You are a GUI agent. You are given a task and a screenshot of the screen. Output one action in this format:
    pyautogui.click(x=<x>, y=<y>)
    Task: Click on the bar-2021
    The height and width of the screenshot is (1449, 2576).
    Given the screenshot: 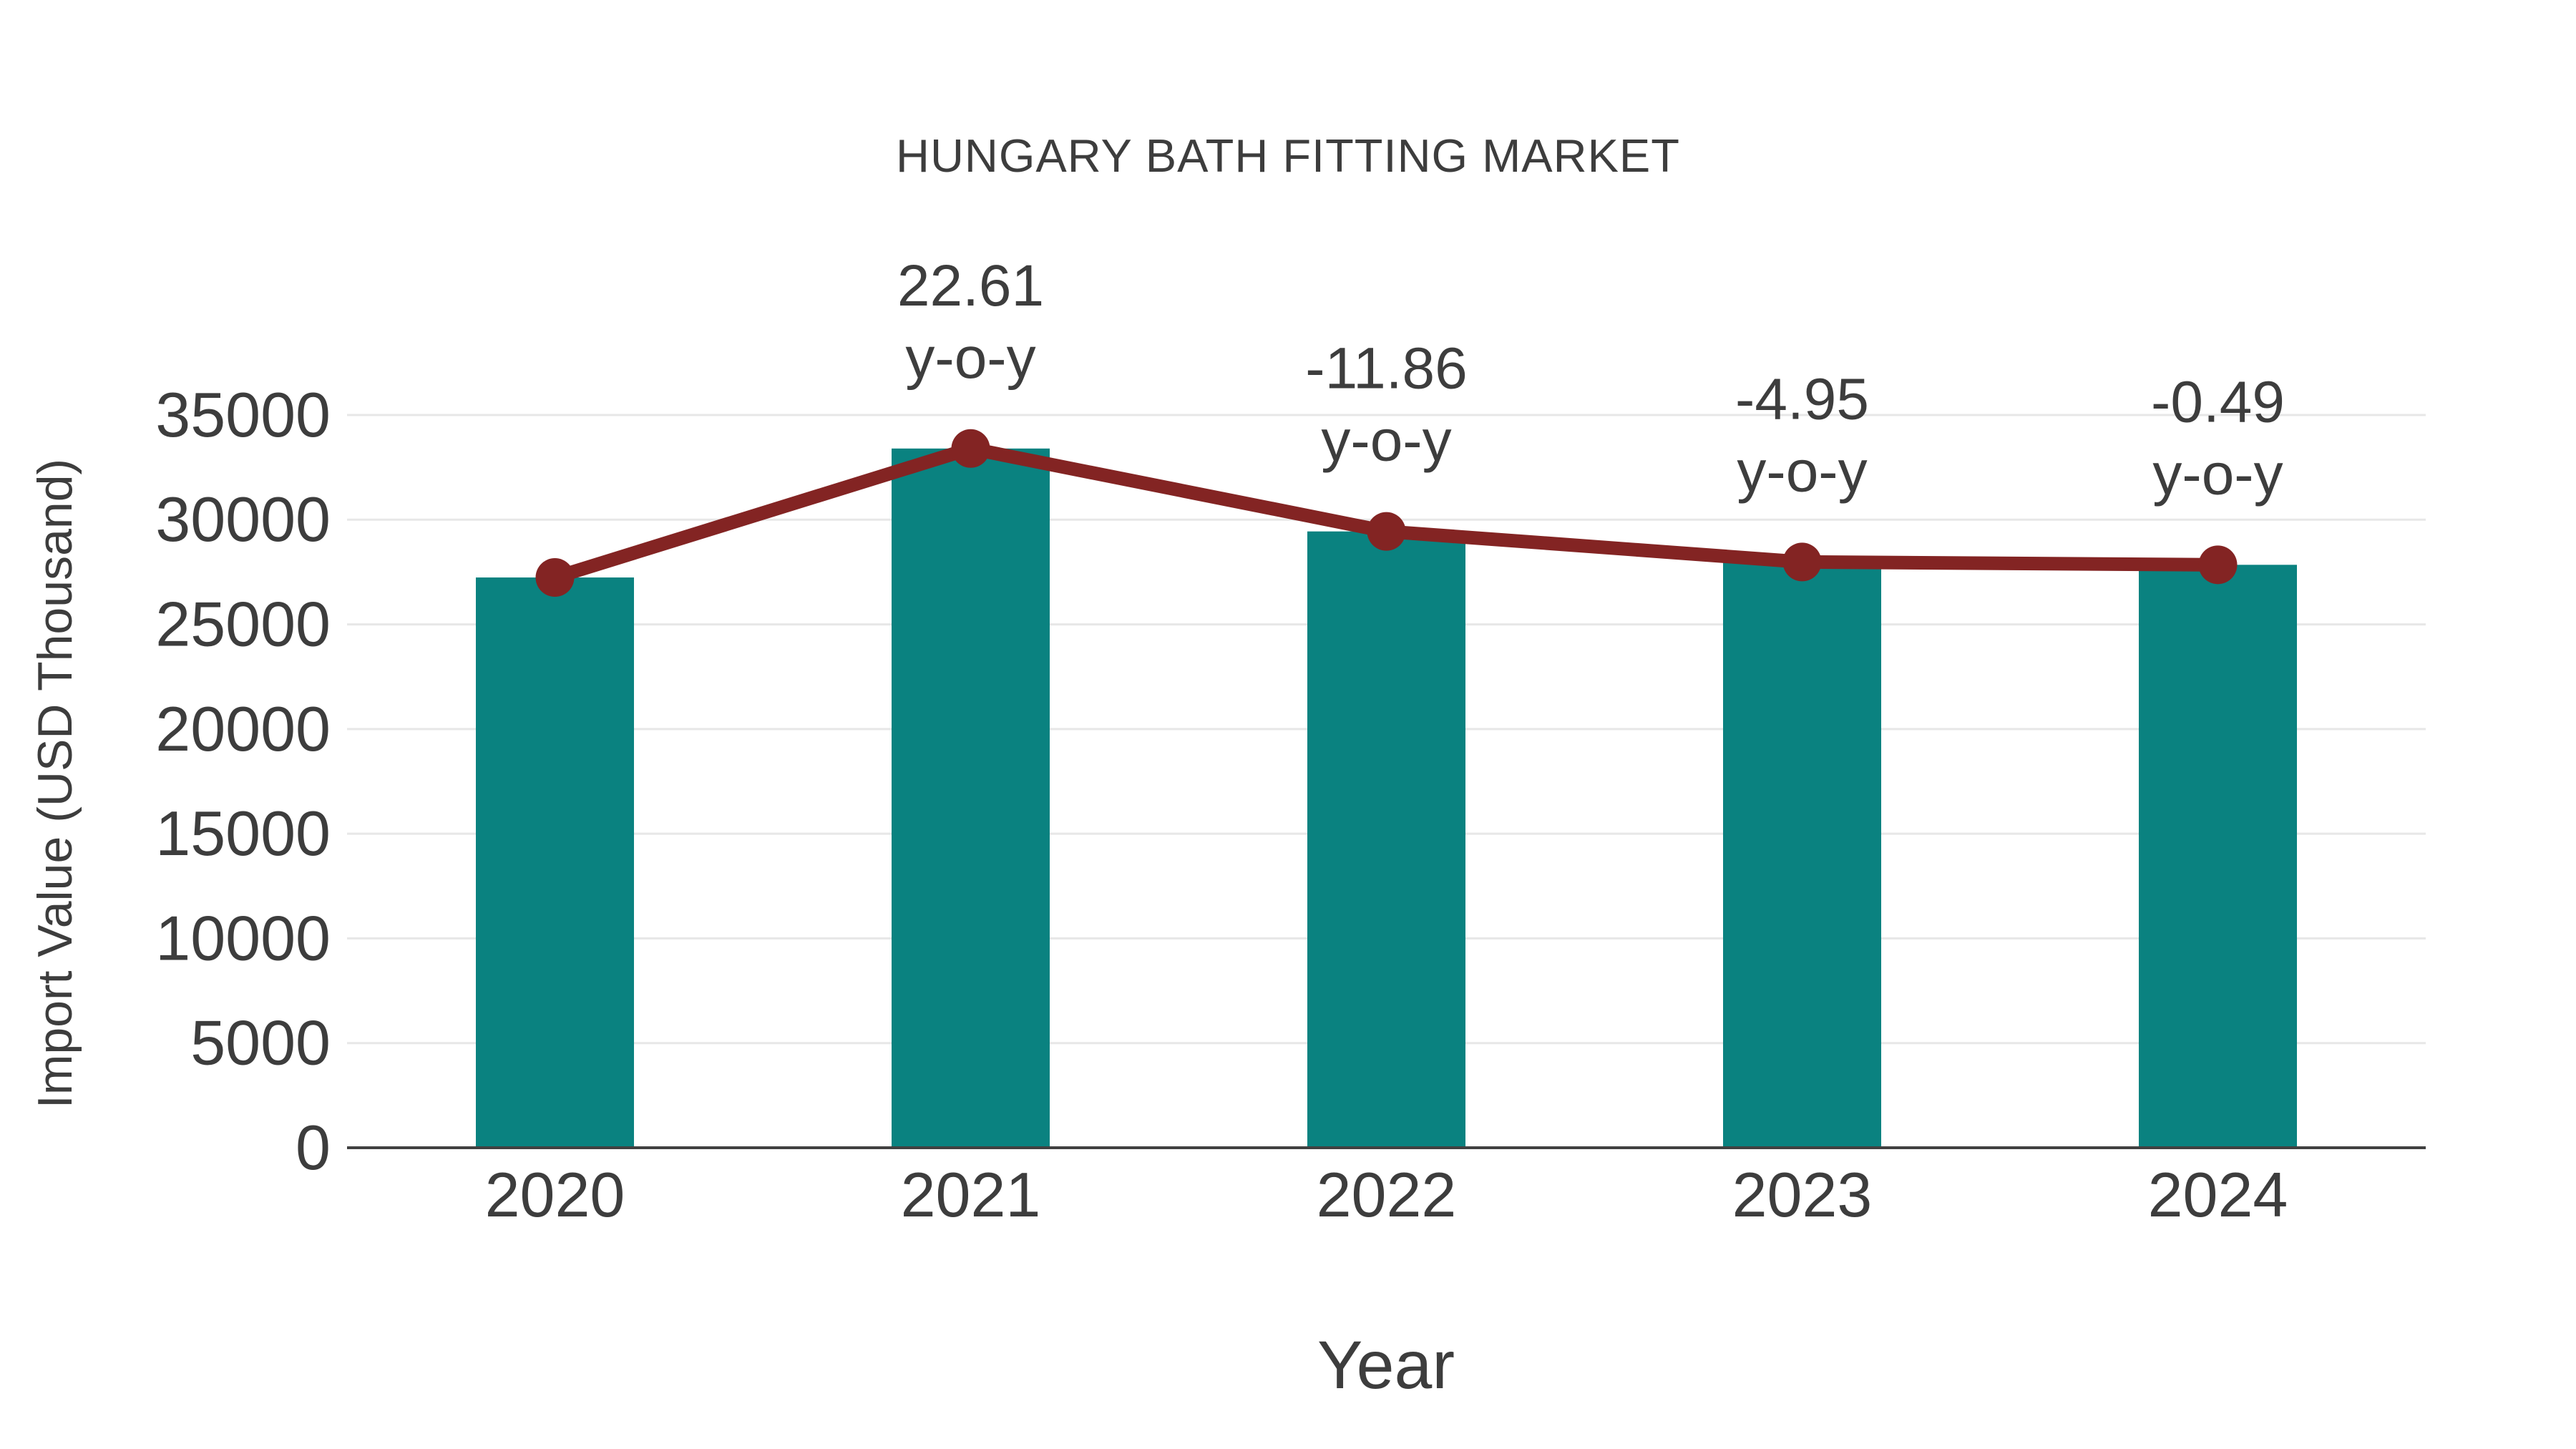 What is the action you would take?
    pyautogui.click(x=971, y=798)
    